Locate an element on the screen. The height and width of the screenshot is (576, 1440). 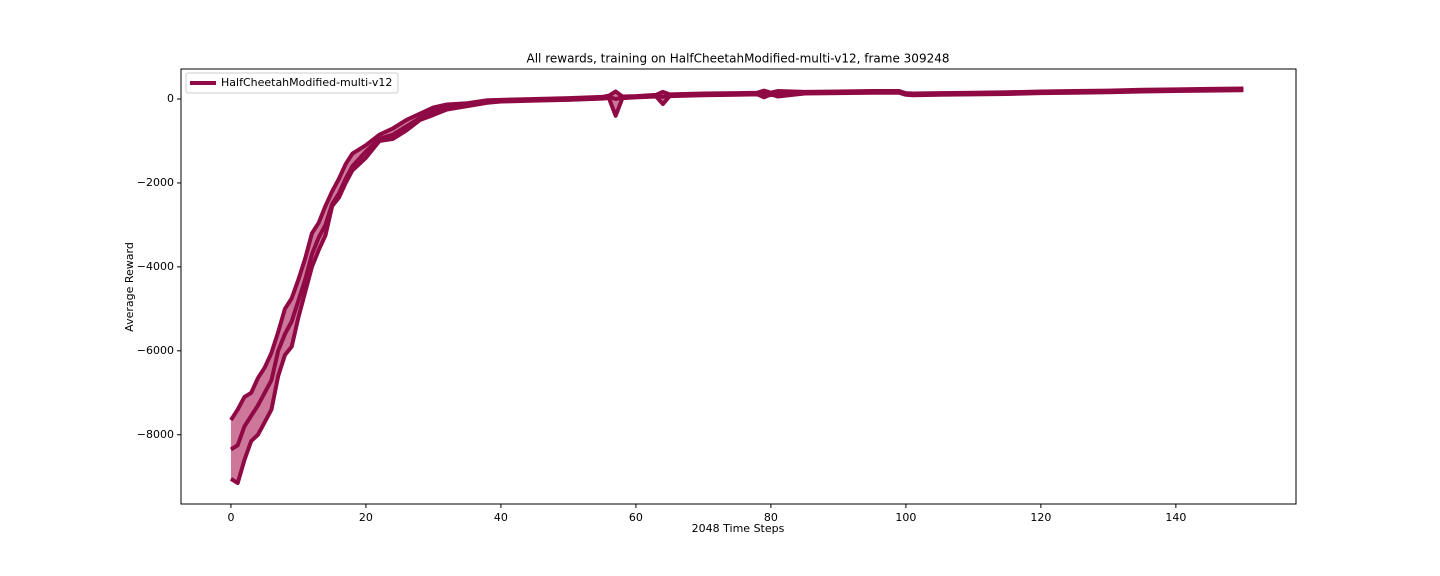
y-axis-label: Average Reward is located at coordinates (129, 287).